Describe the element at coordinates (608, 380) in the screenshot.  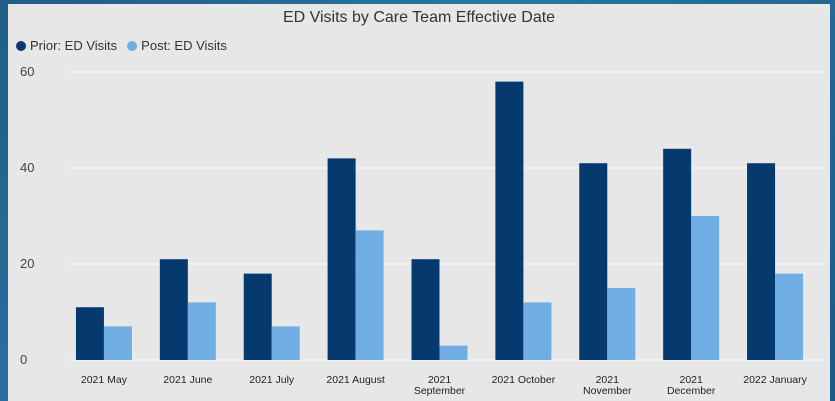
I see `x-tick-label-6-0: 2021` at that location.